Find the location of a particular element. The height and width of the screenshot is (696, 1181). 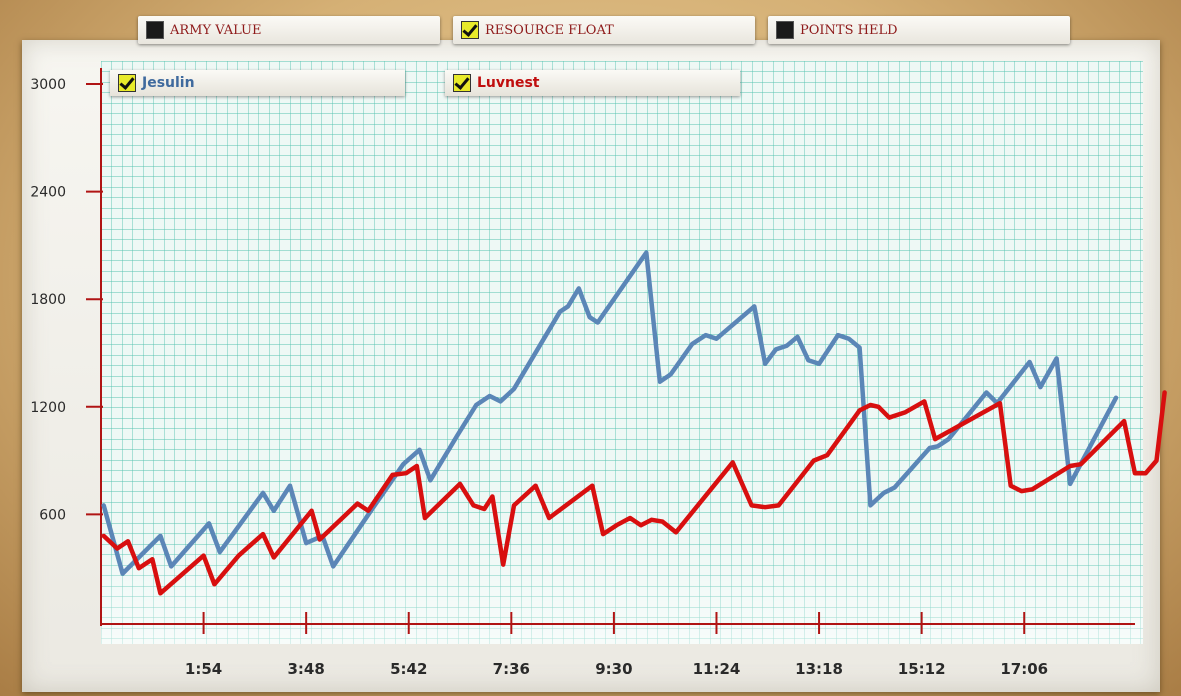

tab-label: ARMY VALUE is located at coordinates (216, 30).